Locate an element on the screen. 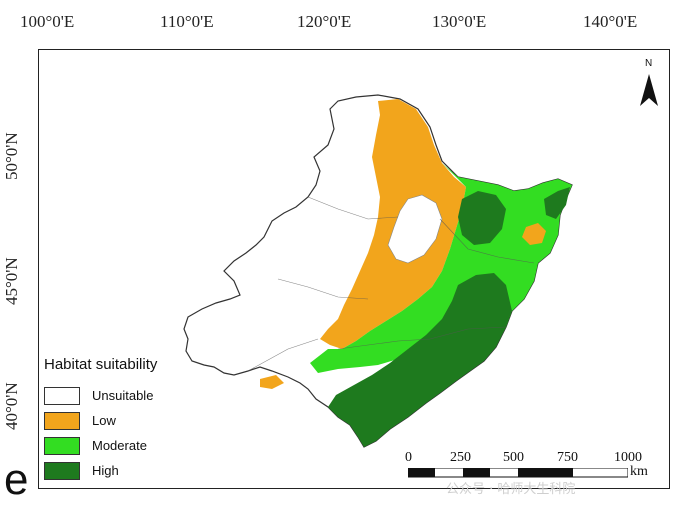 Image resolution: width=680 pixels, height=512 pixels. legend-item-moderate: Moderate is located at coordinates (100, 445).